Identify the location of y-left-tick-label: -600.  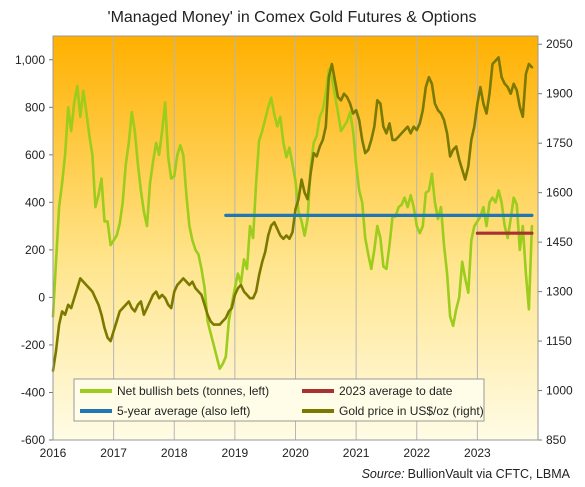
(33, 440).